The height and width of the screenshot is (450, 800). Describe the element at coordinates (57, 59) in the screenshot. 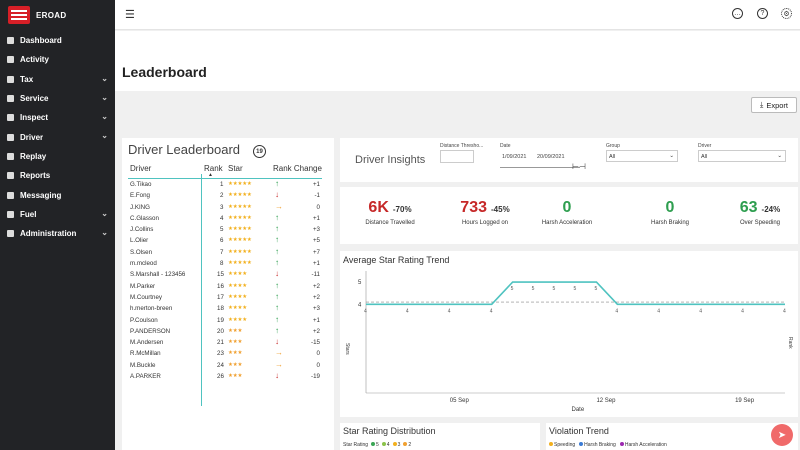

I see `sidebar-item-activity: Activity` at that location.